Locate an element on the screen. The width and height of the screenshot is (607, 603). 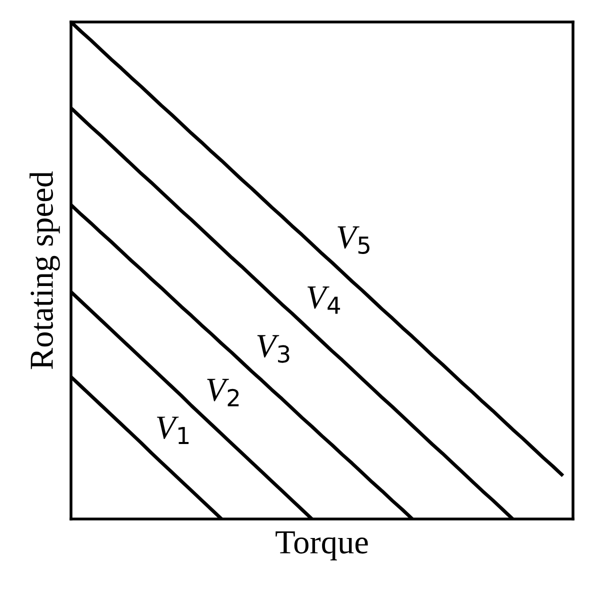
series-label: V$_{3}$ is located at coordinates (273, 349).